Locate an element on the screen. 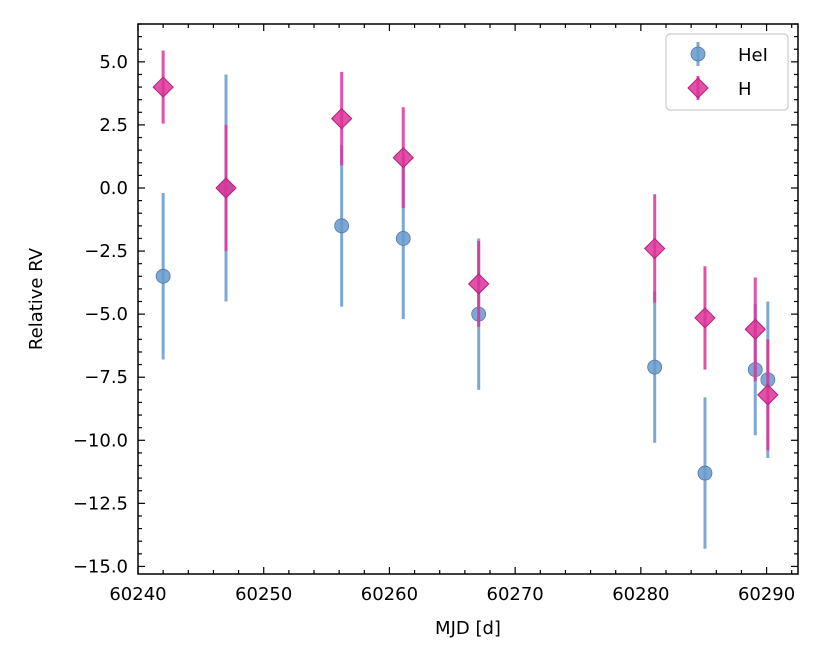 Image resolution: width=830 pixels, height=664 pixels. y-tick-label: −10.0 is located at coordinates (100, 440).